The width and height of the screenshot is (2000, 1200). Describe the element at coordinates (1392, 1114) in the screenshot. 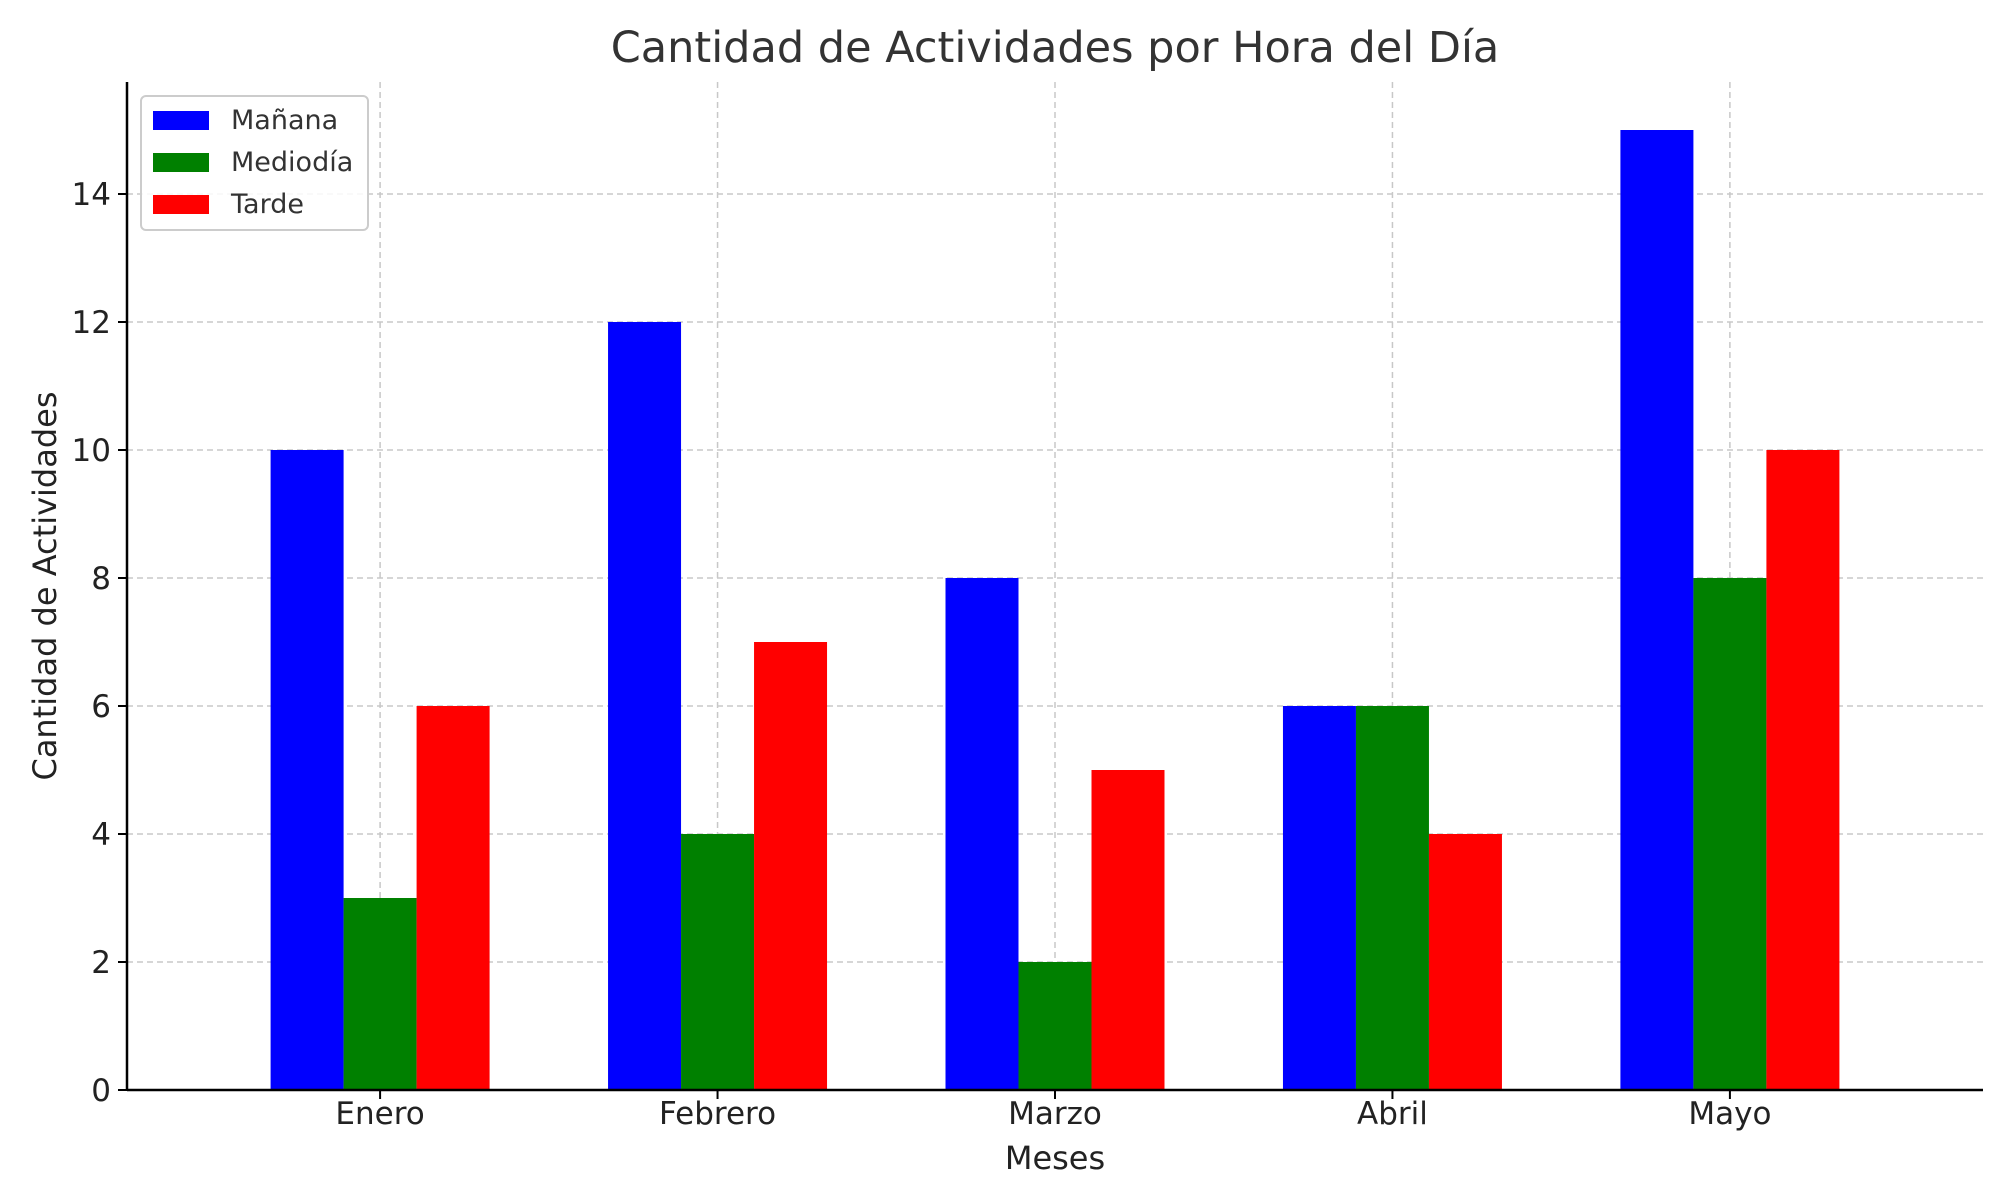

I see `x-tick-label-abril: Abril` at that location.